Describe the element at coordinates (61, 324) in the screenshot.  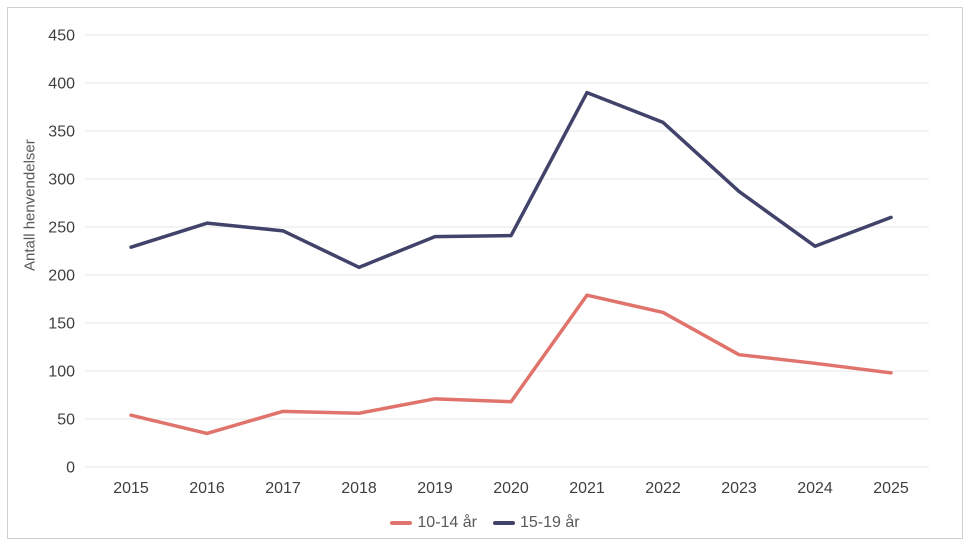
I see `y-tick-label: 150` at that location.